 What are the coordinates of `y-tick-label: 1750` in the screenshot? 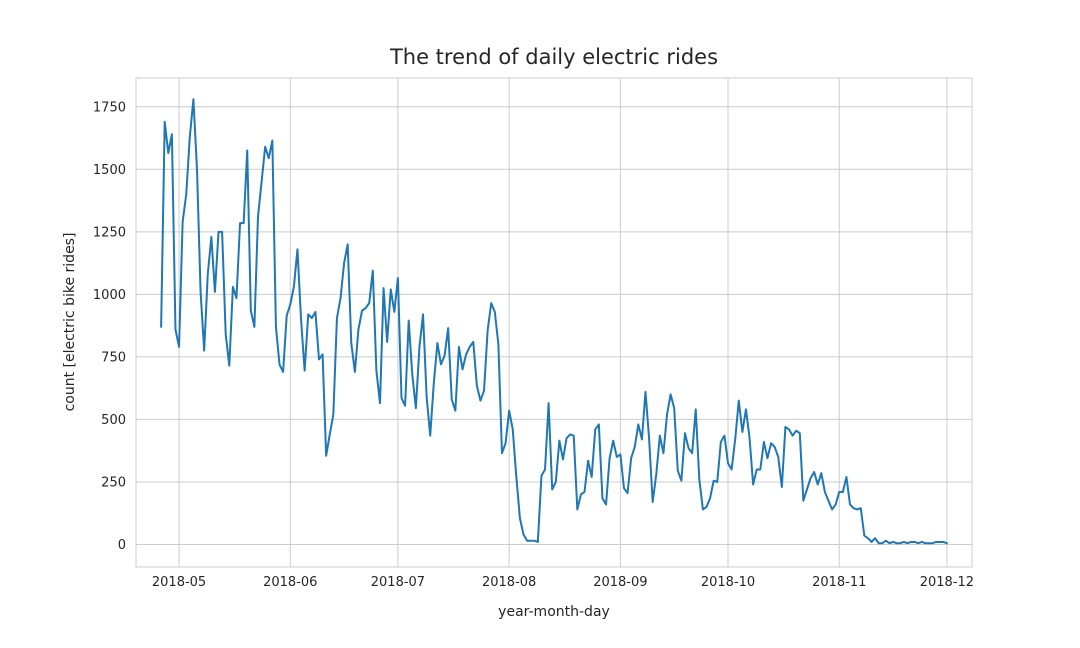 It's located at (109, 107).